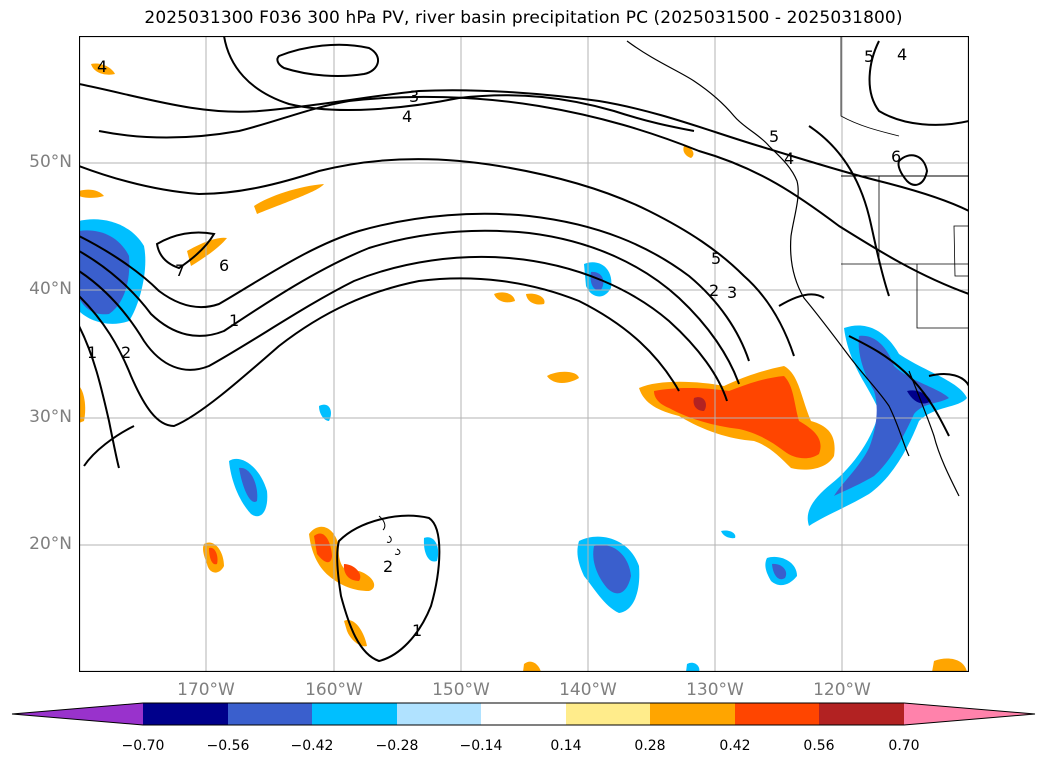 This screenshot has width=1047, height=765. What do you see at coordinates (904, 746) in the screenshot?
I see `colorbar-tick: 0.70` at bounding box center [904, 746].